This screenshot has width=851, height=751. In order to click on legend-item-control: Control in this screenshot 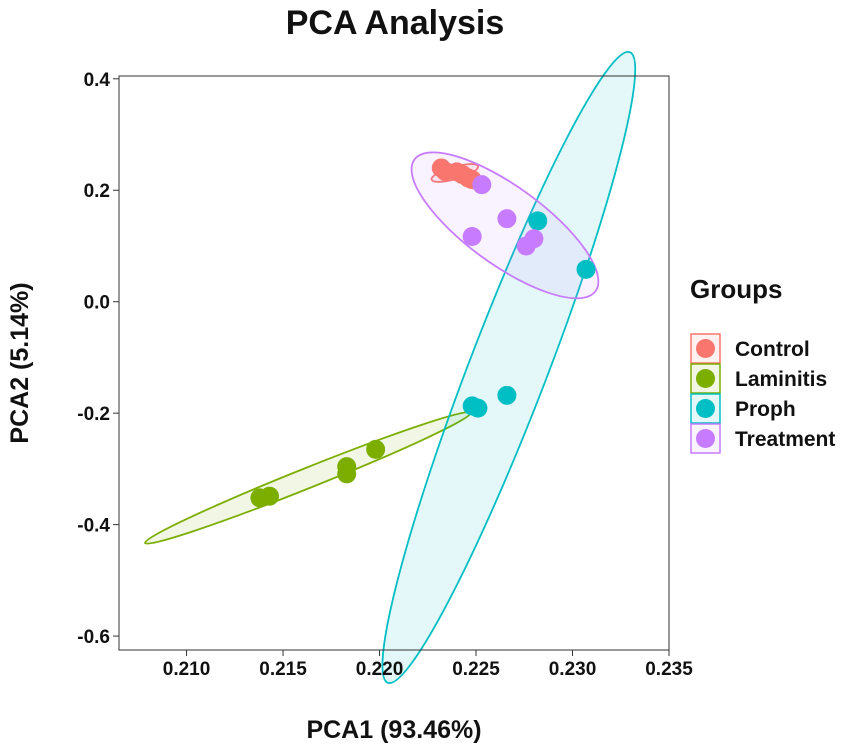, I will do `click(750, 348)`.